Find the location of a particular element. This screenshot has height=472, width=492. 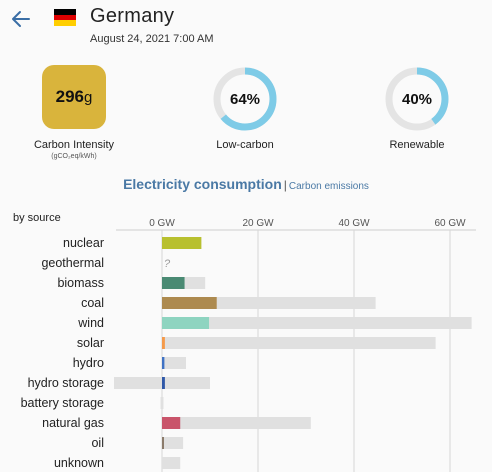

x-tick-label: 0 GW is located at coordinates (162, 223).